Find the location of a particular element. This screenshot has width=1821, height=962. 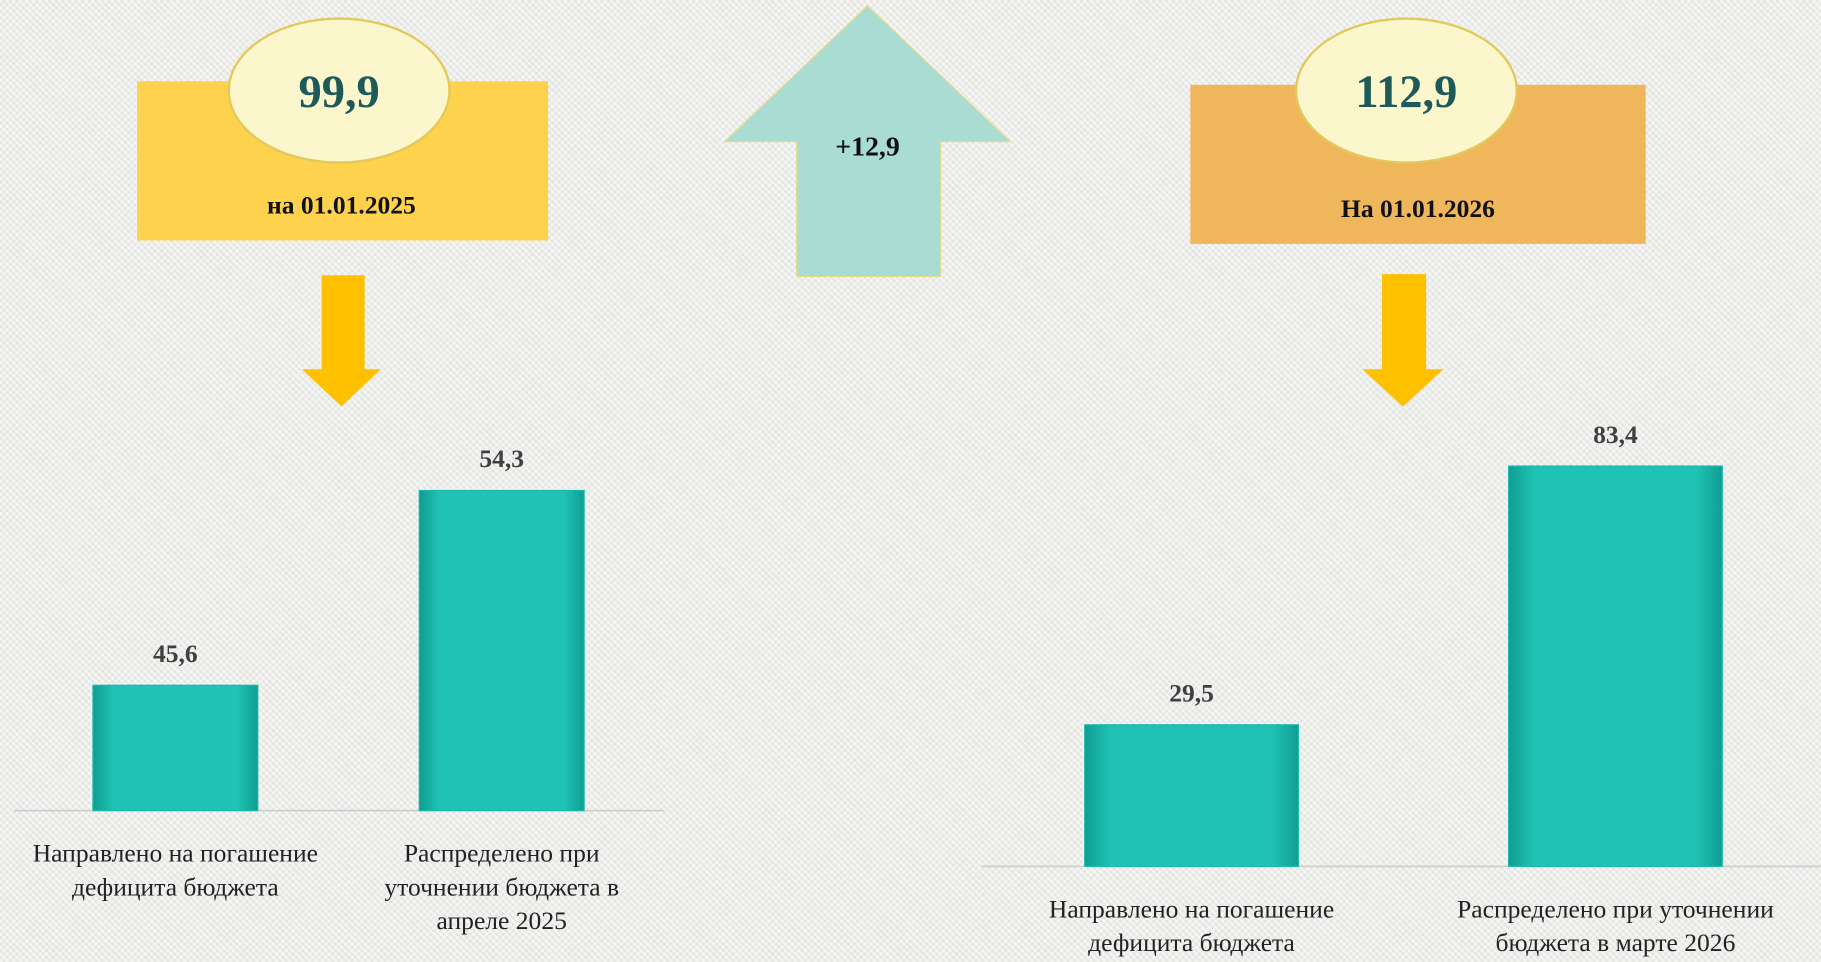

end-amount: 112,9 is located at coordinates (1406, 92).